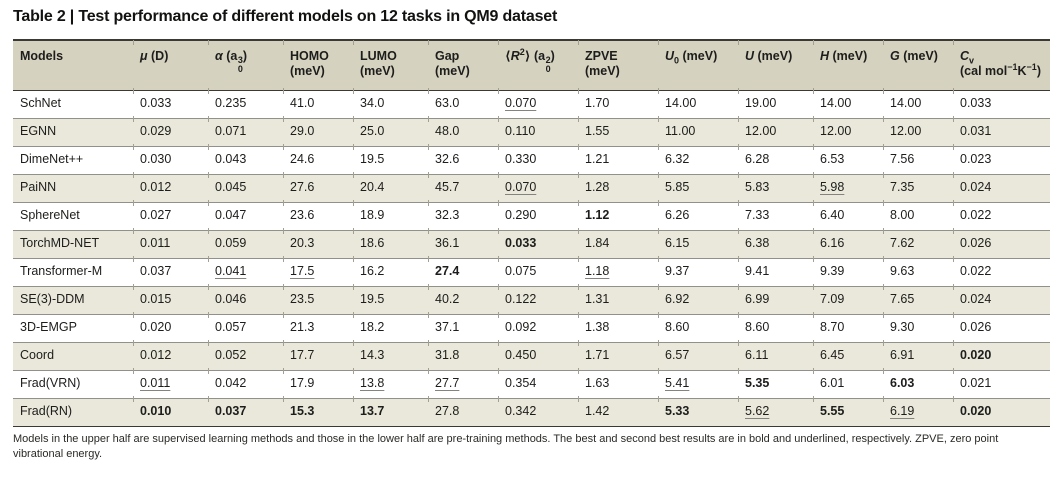 The image size is (1063, 478). Describe the element at coordinates (245, 327) in the screenshot. I see `value-cell: 0.057` at that location.